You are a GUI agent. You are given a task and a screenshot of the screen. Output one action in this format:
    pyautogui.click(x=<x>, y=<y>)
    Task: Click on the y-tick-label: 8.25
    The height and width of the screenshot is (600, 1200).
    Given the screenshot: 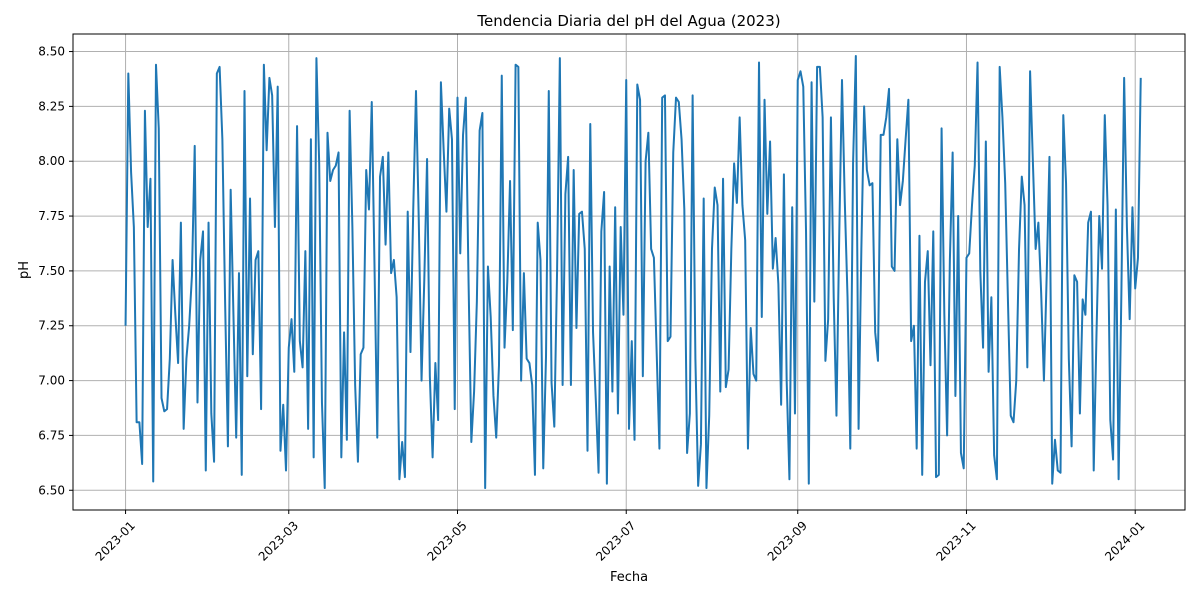 What is the action you would take?
    pyautogui.click(x=51, y=106)
    